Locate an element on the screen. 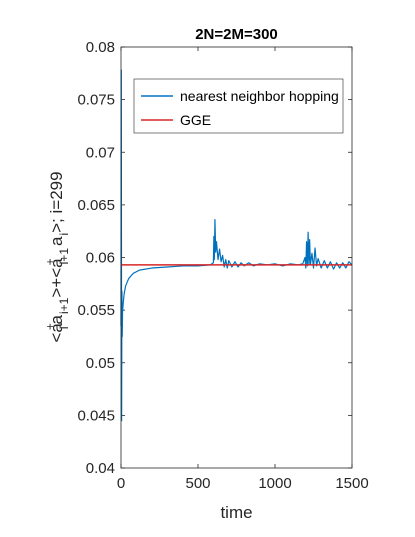  y-label-close2: > is located at coordinates (56, 228).